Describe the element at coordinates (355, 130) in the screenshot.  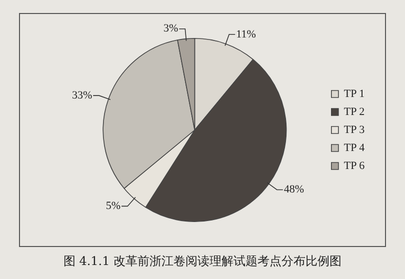
I see `legend-label: TP 3` at that location.